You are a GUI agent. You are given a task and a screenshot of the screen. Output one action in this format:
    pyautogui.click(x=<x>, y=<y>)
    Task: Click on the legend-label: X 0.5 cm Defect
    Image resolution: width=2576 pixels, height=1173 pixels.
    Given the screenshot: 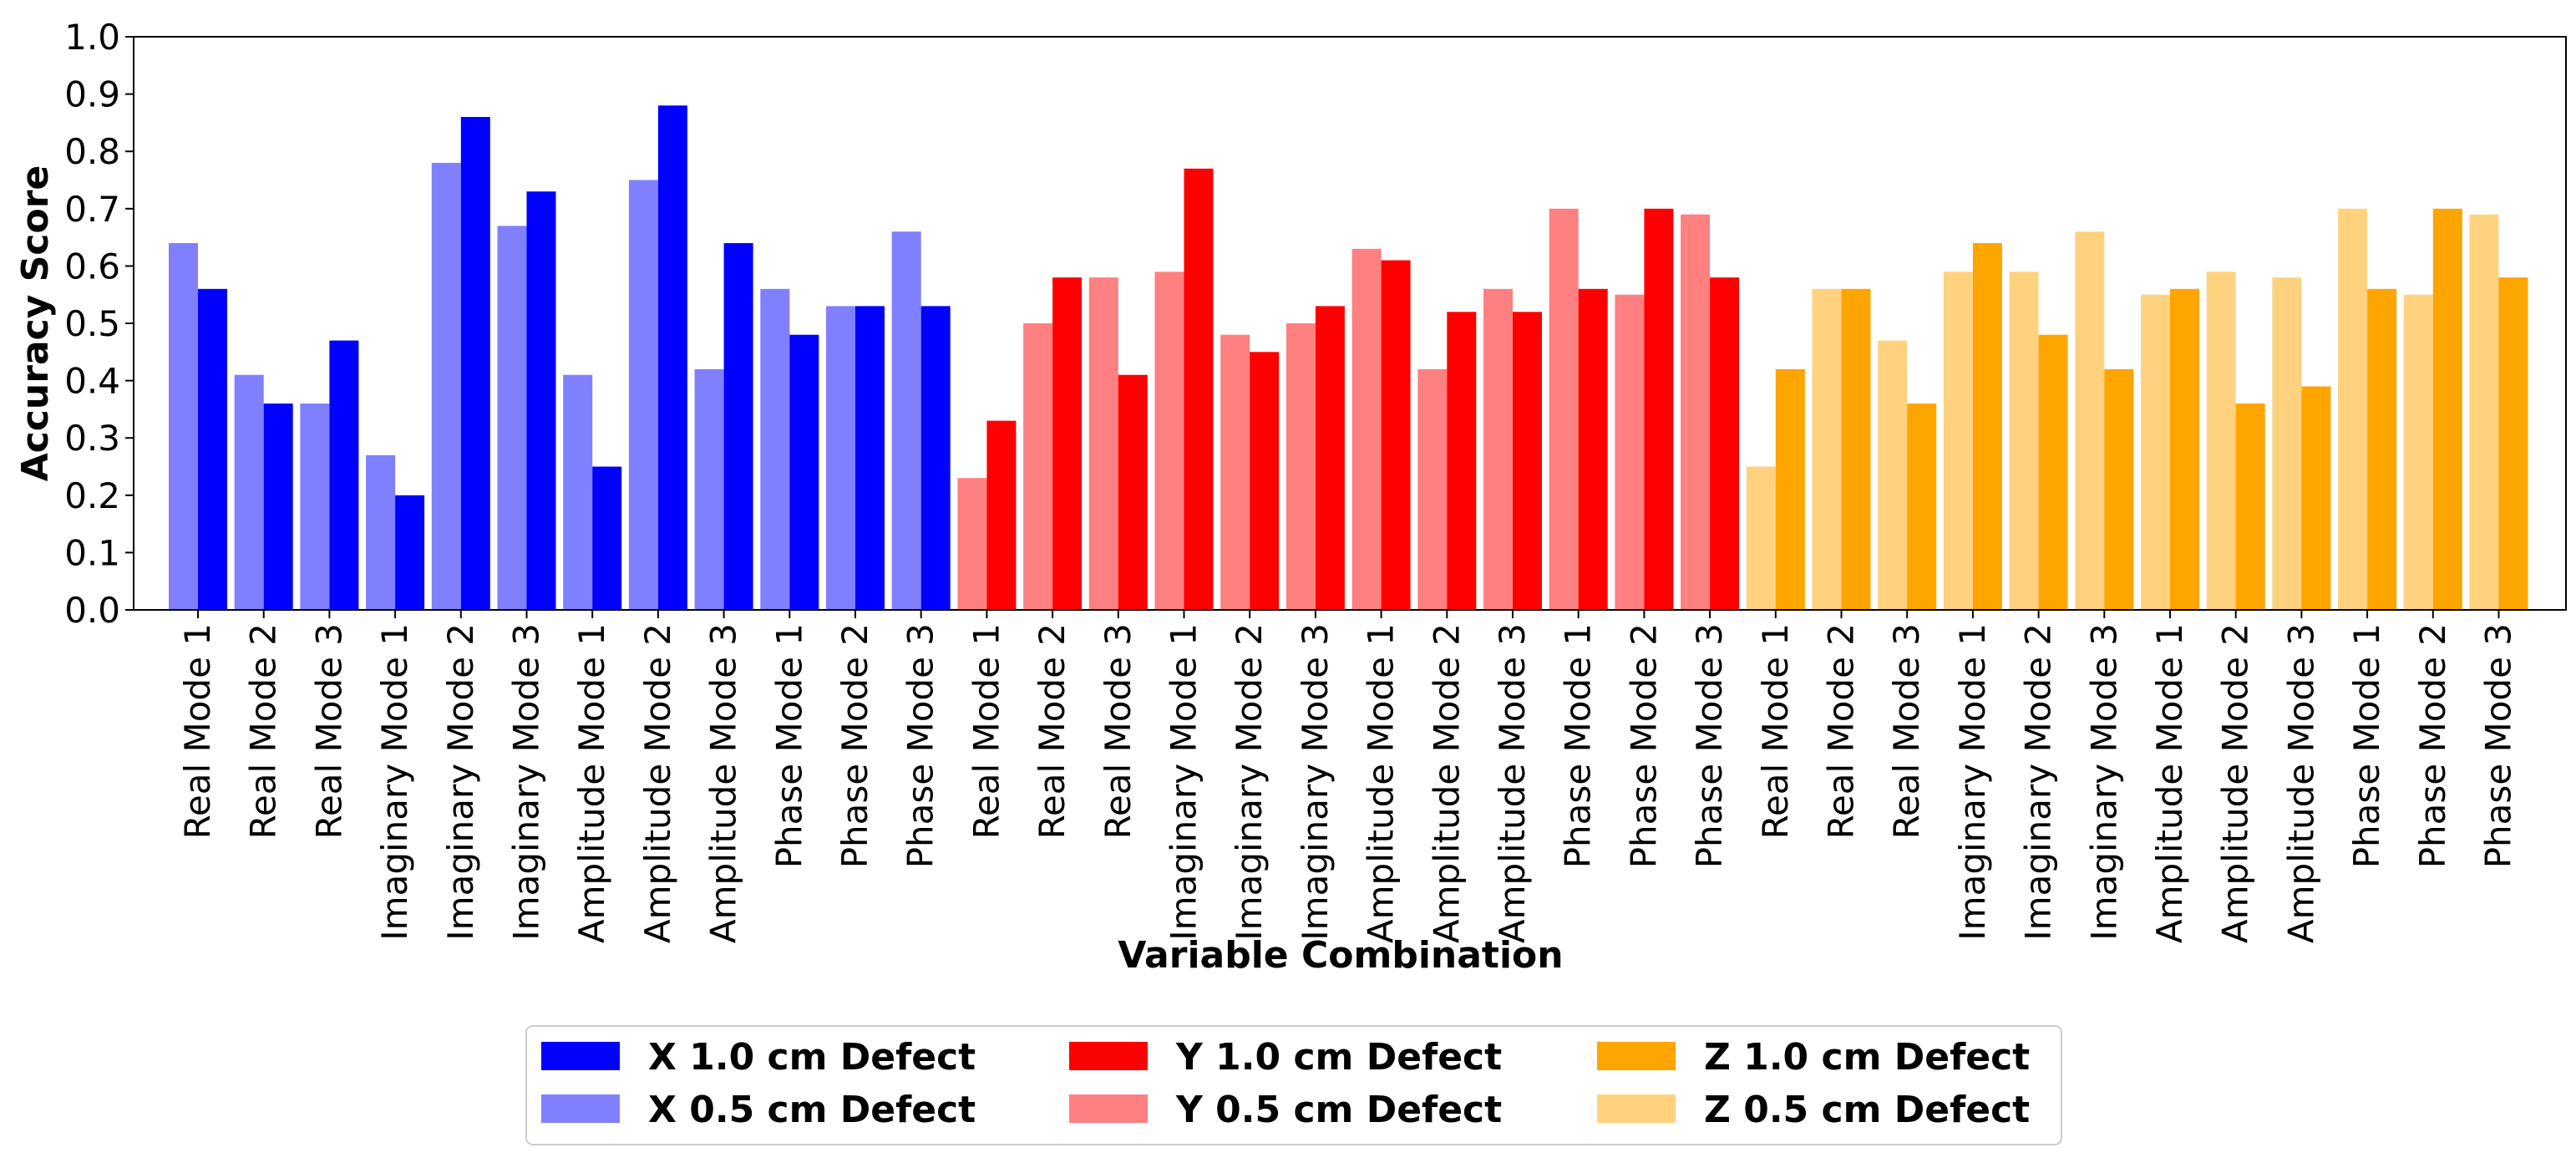 What is the action you would take?
    pyautogui.click(x=812, y=1110)
    